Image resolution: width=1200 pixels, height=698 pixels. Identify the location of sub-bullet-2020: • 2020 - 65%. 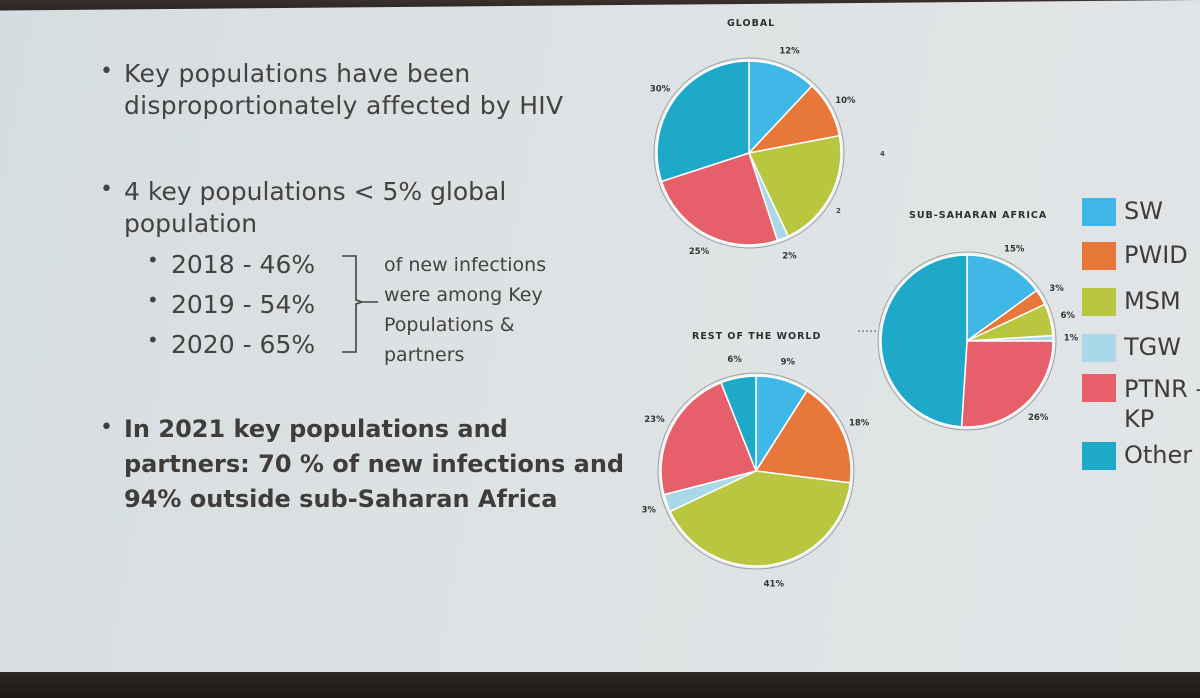
(231, 343).